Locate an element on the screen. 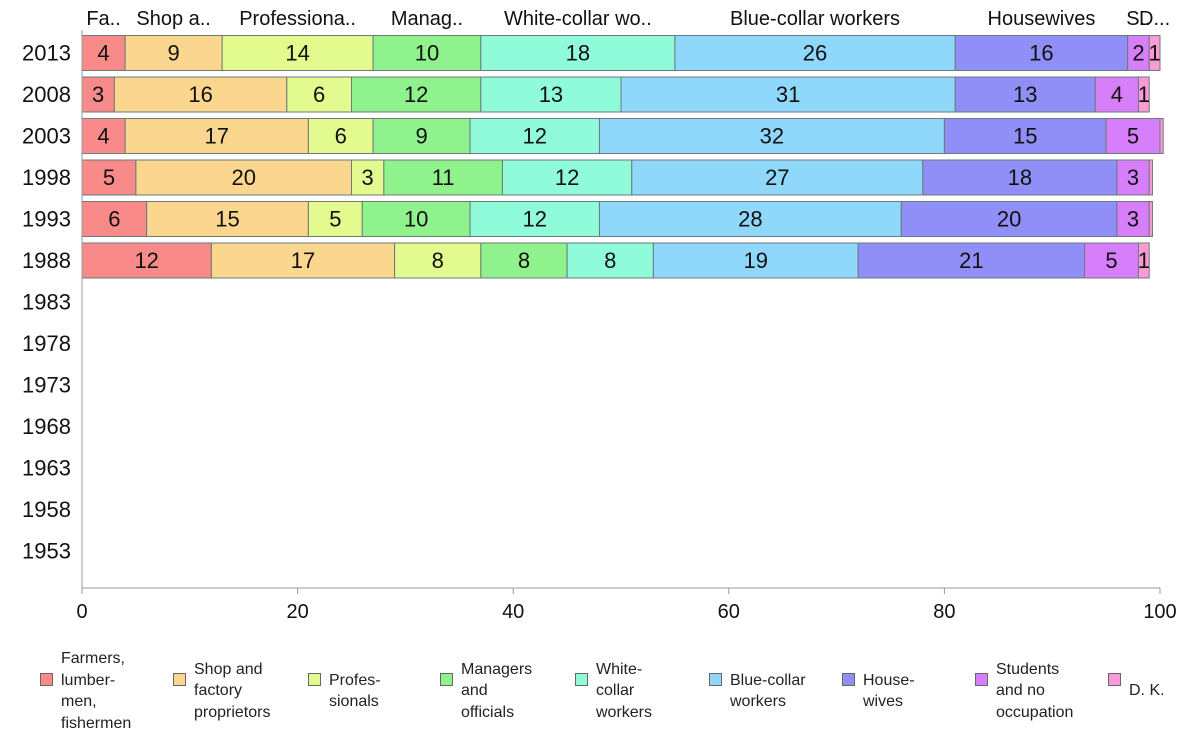  bar-value-label: 1 is located at coordinates (1154, 53).